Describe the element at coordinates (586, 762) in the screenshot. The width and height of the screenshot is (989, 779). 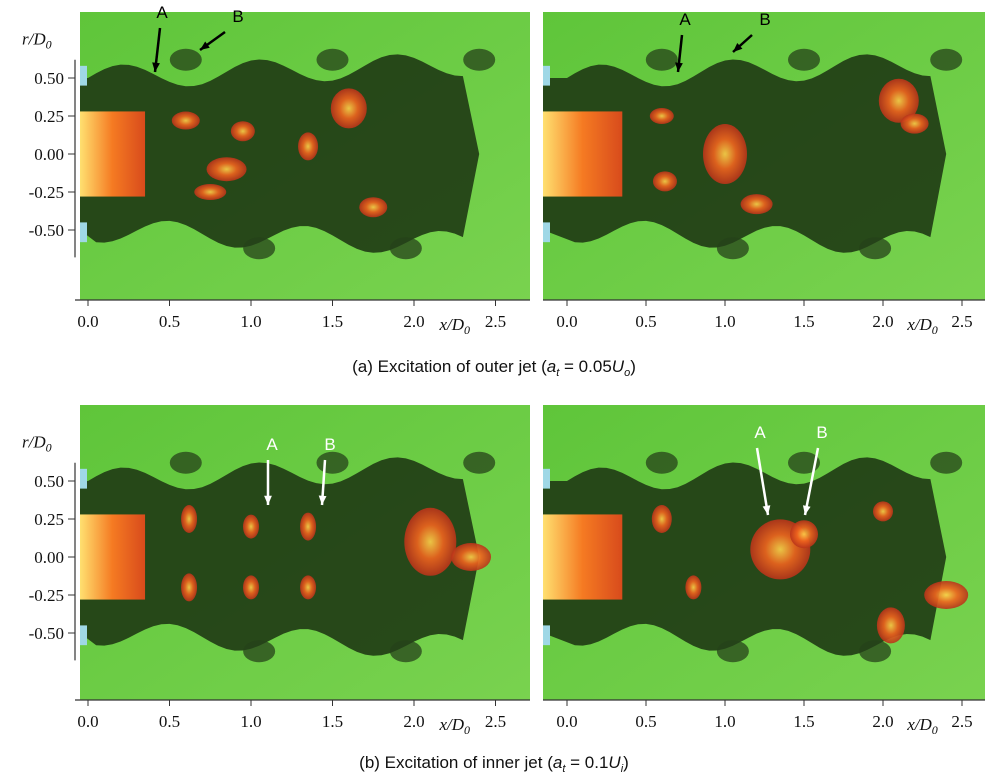
I see `caption-eq: = 0.1` at that location.